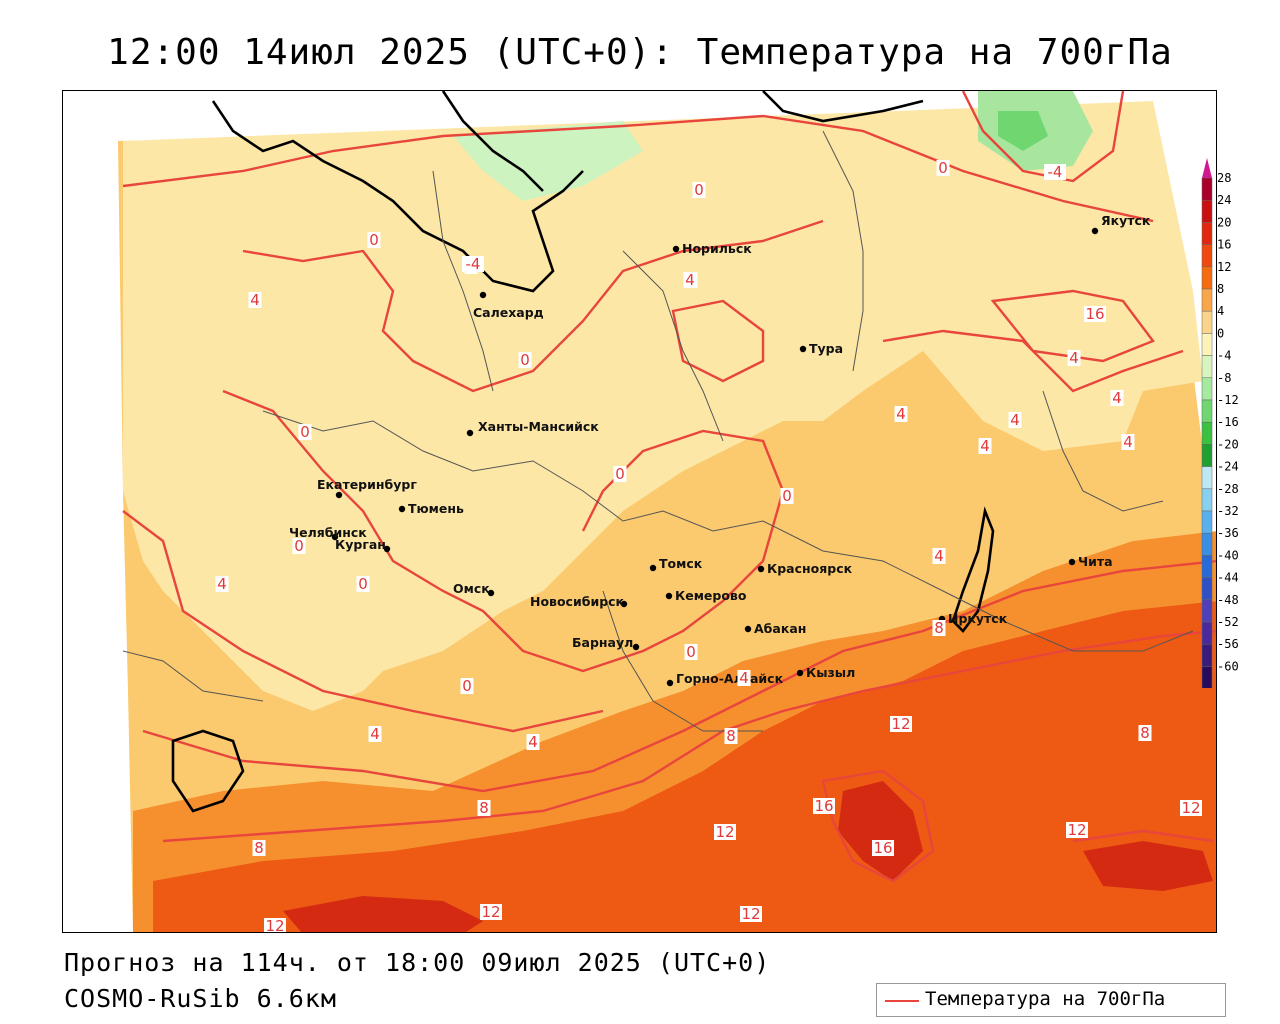 Image resolution: width=1280 pixels, height=1024 pixels. I want to click on city-label: Кемерово, so click(711, 595).